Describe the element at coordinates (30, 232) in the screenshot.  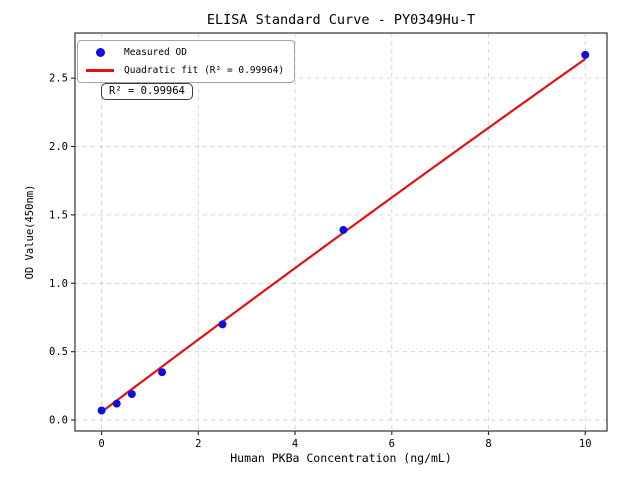
I see `y-axis-label: OD Value(450nm)` at that location.